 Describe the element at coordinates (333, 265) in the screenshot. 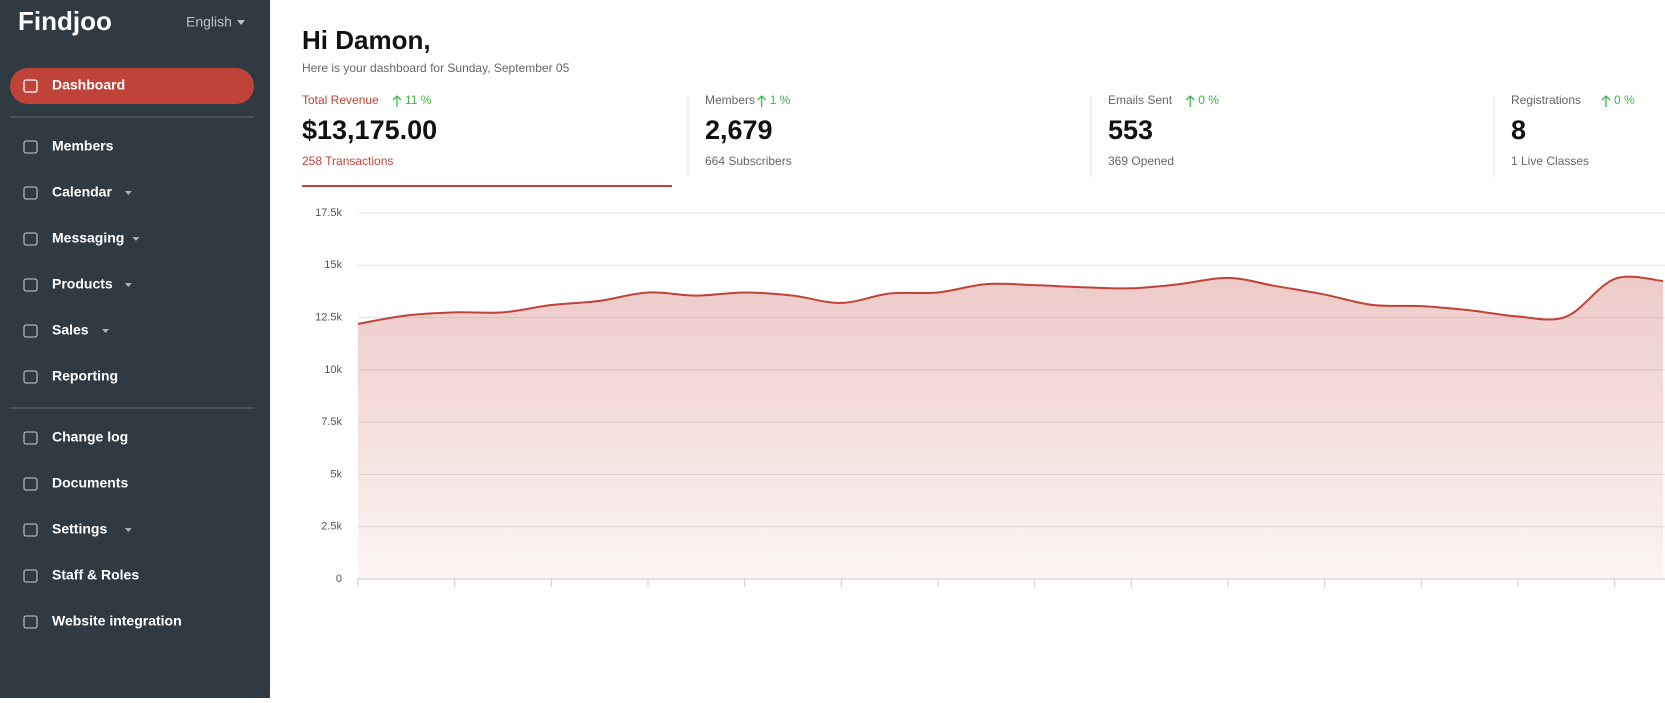

I see `y-tick-label: 15k` at that location.